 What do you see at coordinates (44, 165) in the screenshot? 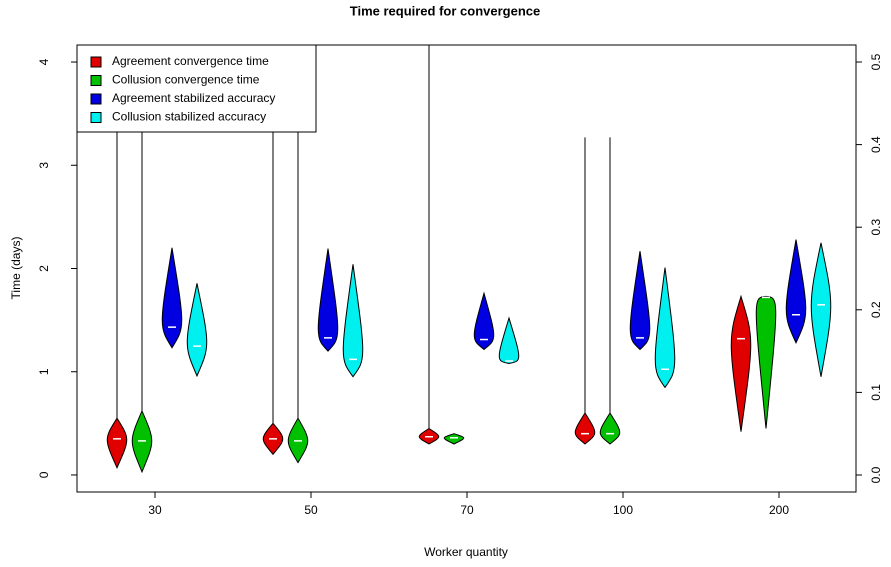
I see `y-tick-label: 3` at bounding box center [44, 165].